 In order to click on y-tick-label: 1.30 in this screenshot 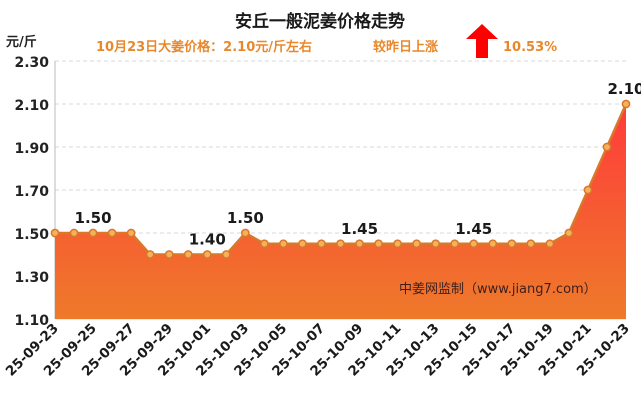, I will do `click(31, 278)`.